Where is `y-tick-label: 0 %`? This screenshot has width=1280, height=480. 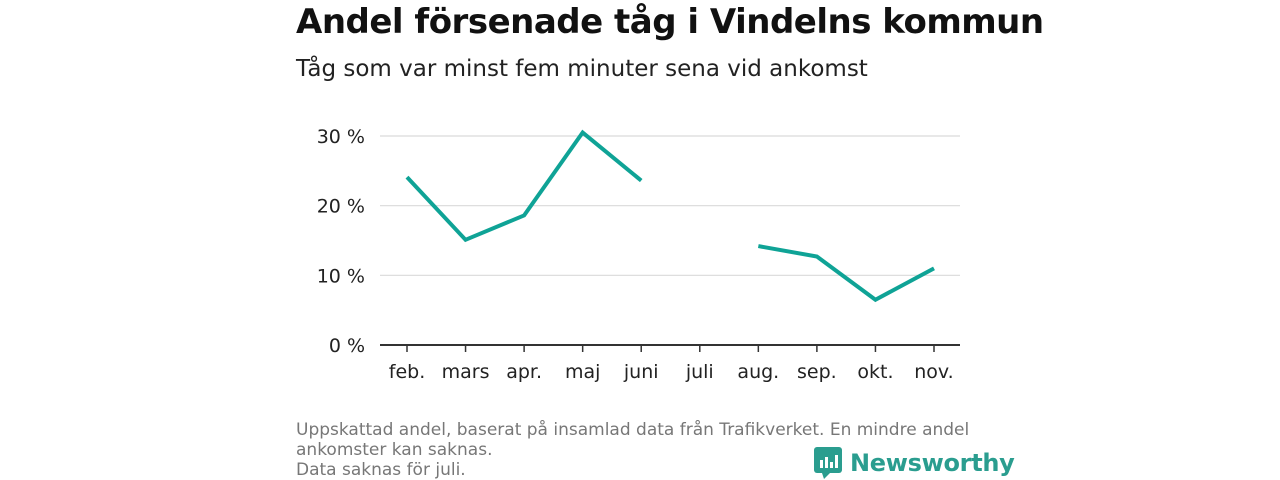
y-tick-label: 0 % is located at coordinates (347, 346).